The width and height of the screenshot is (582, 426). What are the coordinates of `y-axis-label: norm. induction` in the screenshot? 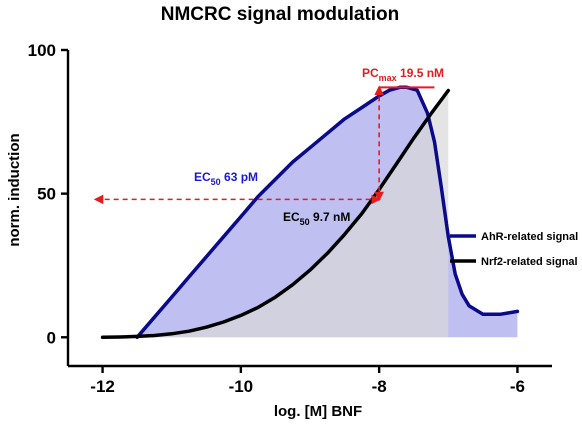 It's located at (14, 189).